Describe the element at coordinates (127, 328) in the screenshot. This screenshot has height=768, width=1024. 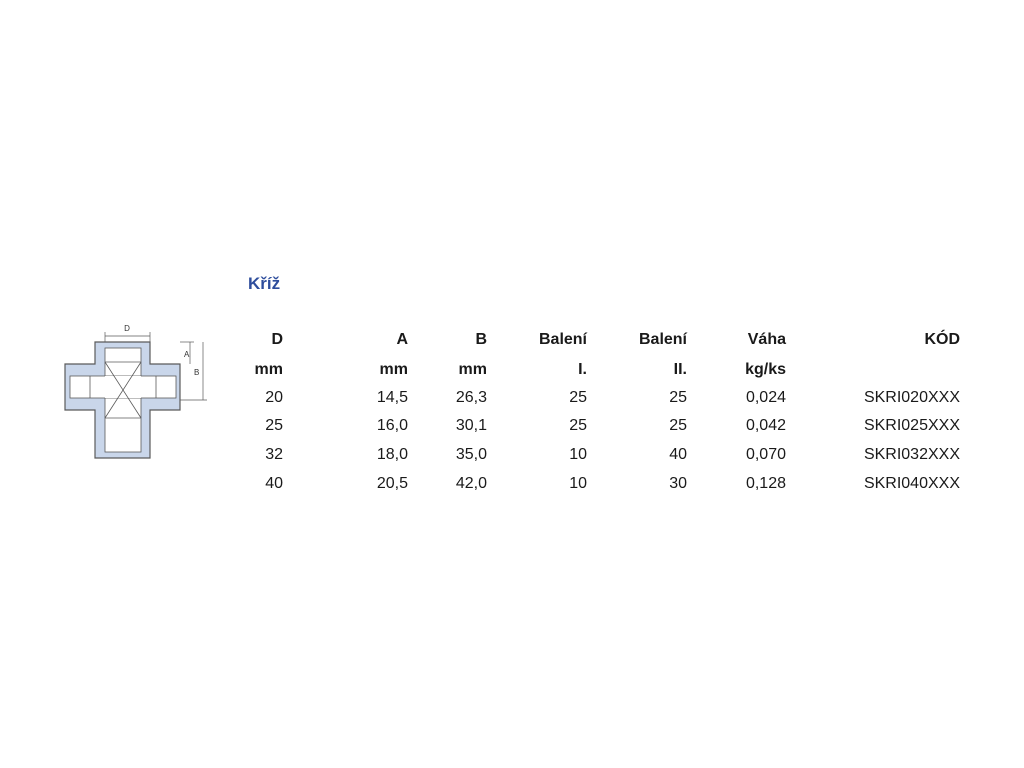
I see `dim-label-d: D` at that location.